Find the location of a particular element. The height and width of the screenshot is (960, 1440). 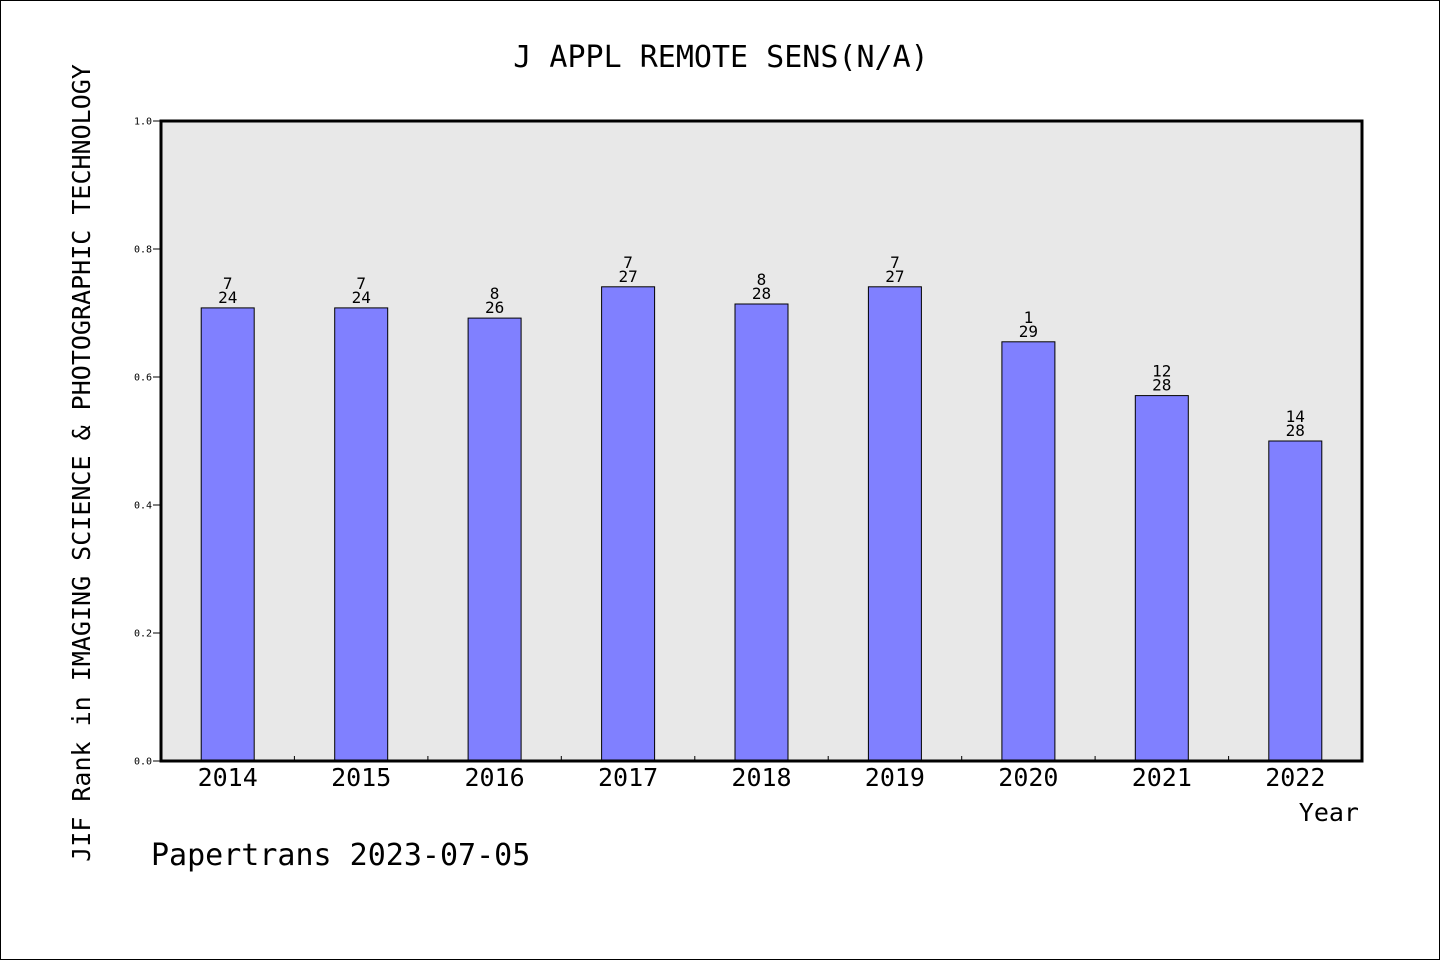

x-ticks: 2014 2015 2016 2017 2018 2019 2020 2021 2022 is located at coordinates (761, 774).